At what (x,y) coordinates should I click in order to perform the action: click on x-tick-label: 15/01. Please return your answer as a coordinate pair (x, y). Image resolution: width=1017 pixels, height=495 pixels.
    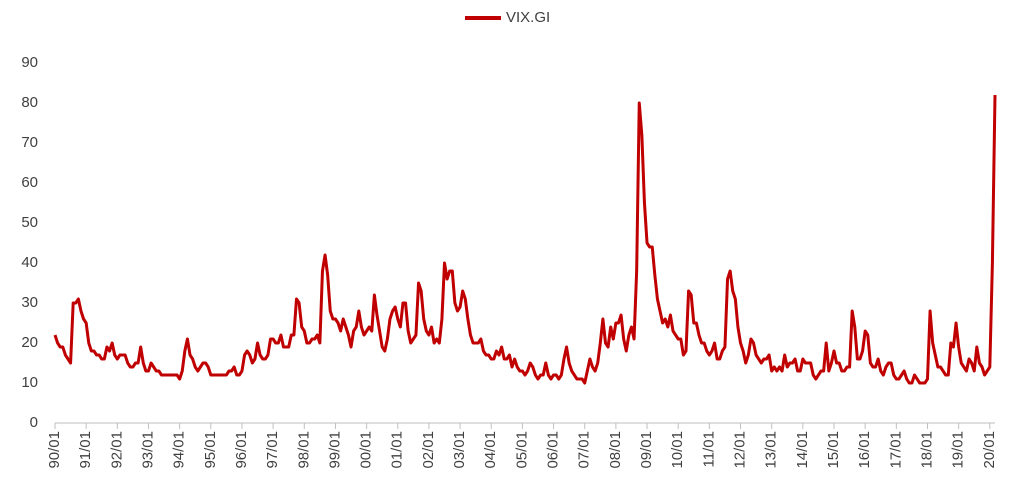
    Looking at the image, I should click on (833, 450).